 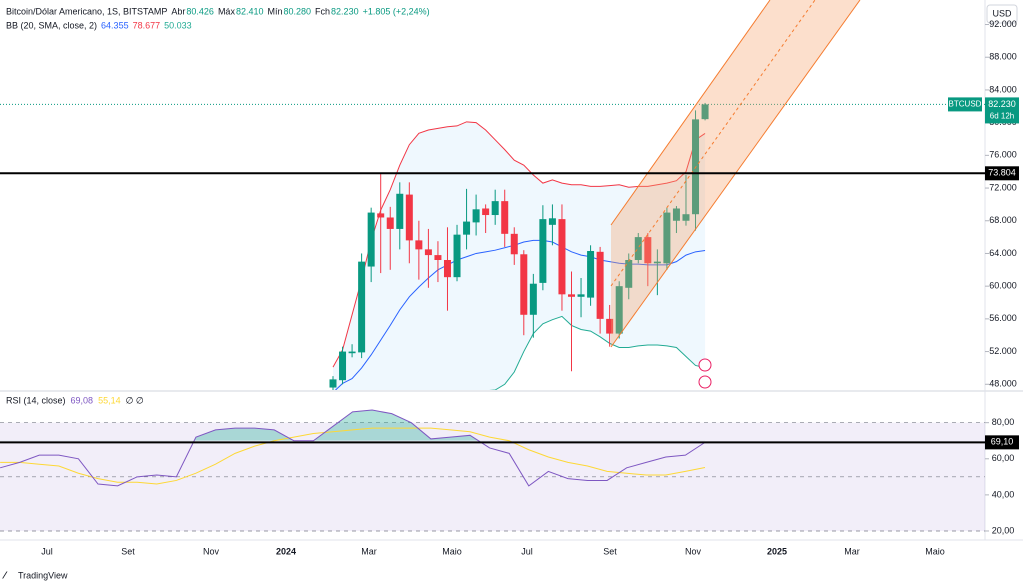 I want to click on legend-text: 64.355, so click(x=115, y=25).